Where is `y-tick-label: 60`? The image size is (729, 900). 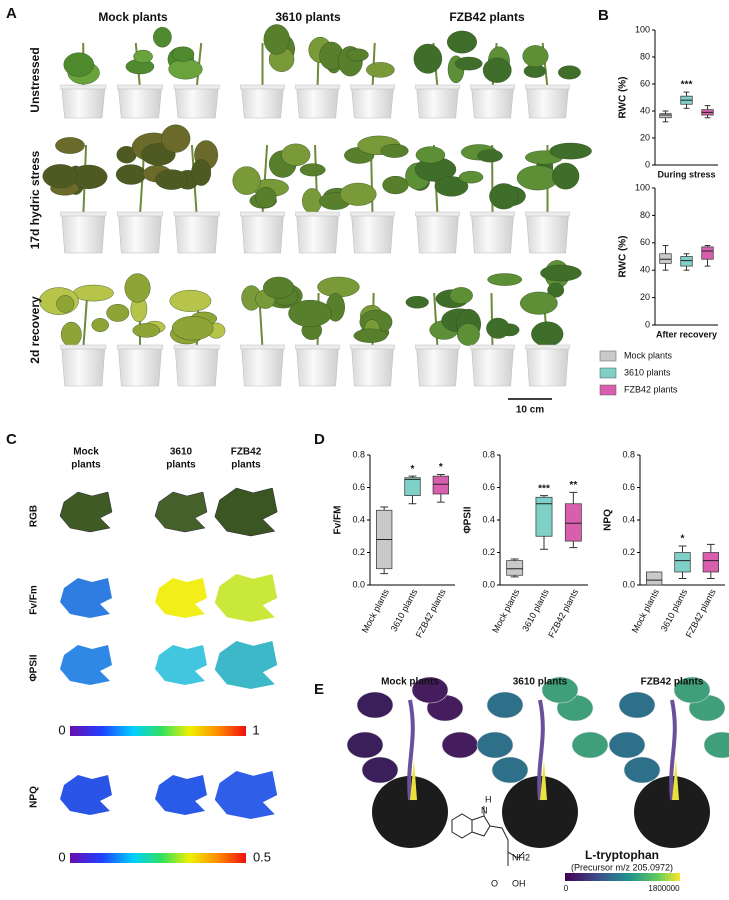 y-tick-label: 60 is located at coordinates (645, 83).